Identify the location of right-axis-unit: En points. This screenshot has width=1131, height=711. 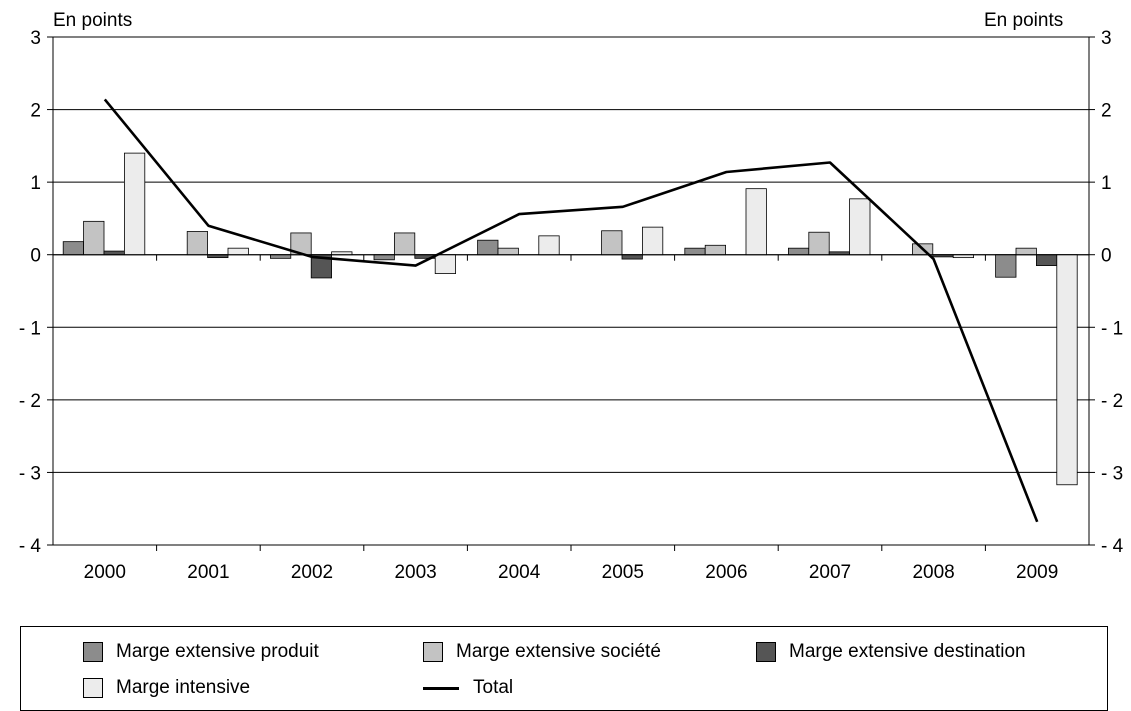
(1024, 20).